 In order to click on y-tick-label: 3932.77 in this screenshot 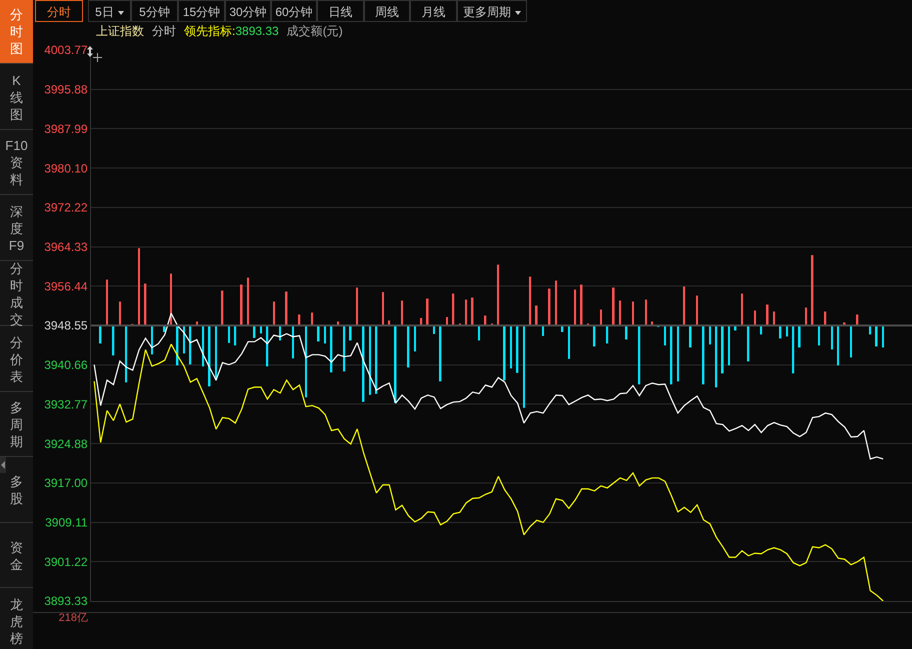, I will do `click(66, 404)`.